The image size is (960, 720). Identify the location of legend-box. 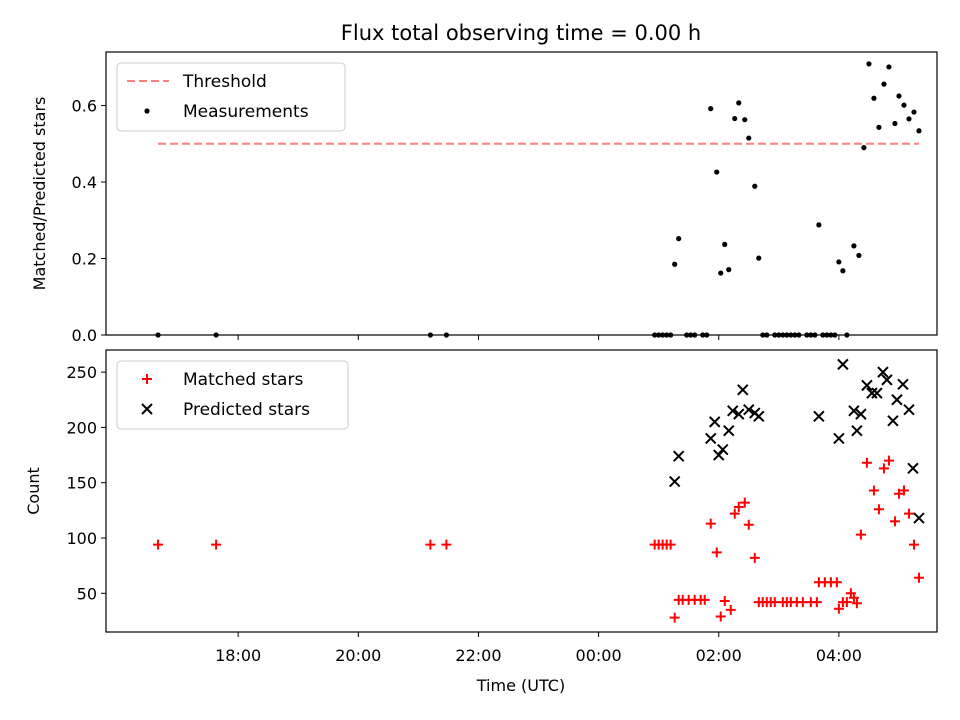
(232, 395).